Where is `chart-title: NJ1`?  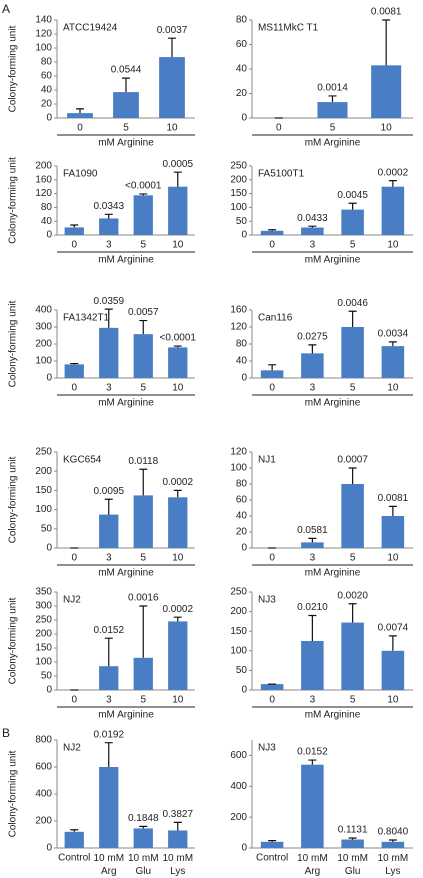
chart-title: NJ1 is located at coordinates (267, 460).